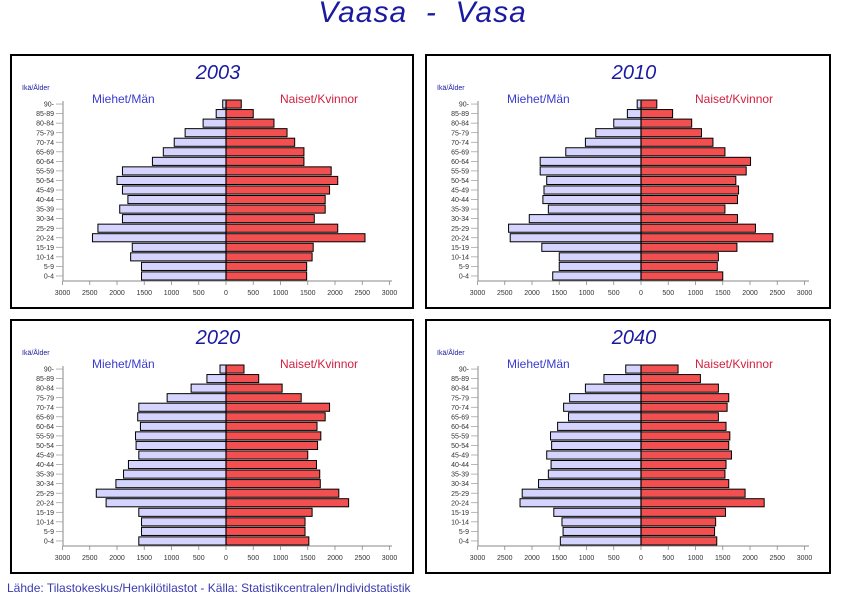  I want to click on x-tick-label: 500, so click(253, 293).